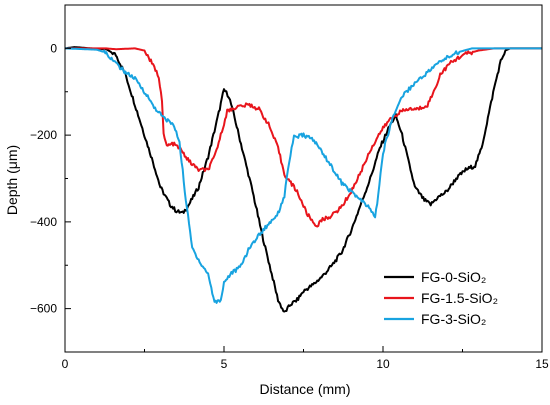 This screenshot has height=405, width=550. I want to click on x-tick-label: 10, so click(383, 364).